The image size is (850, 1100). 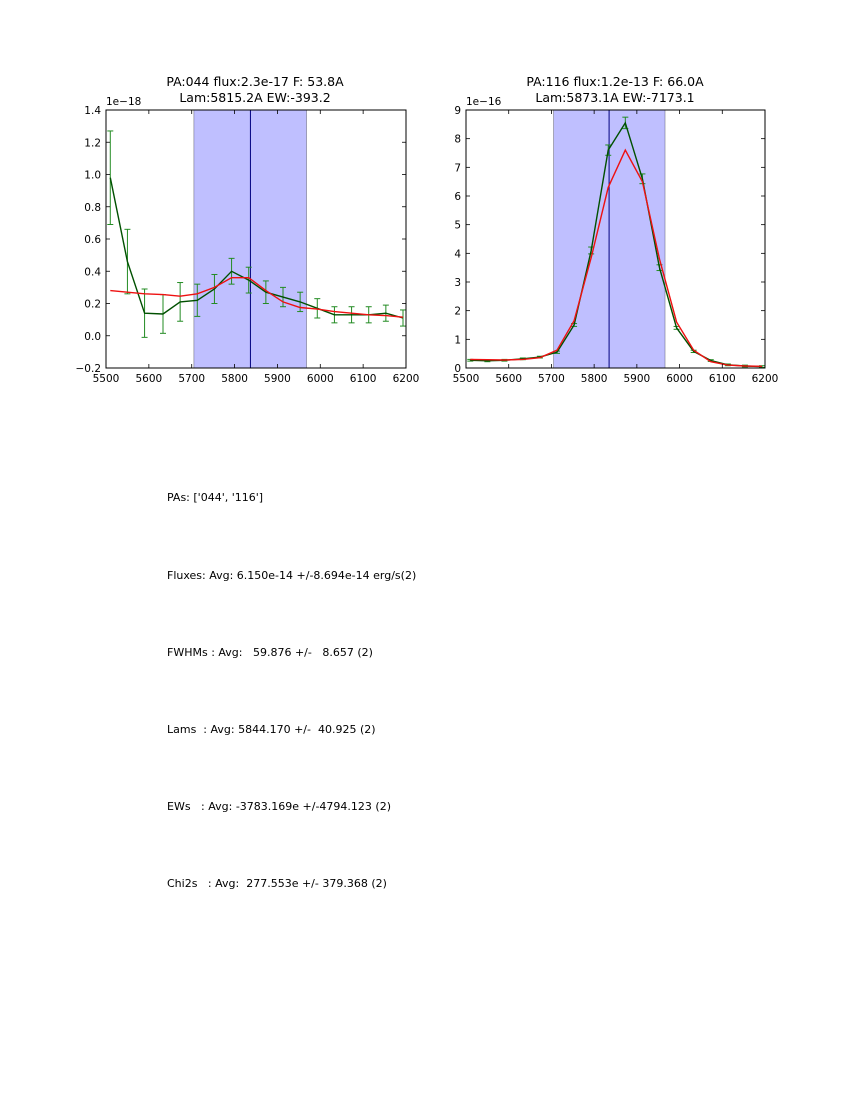 I want to click on chart-2-ytick-label: 2, so click(x=457, y=312).